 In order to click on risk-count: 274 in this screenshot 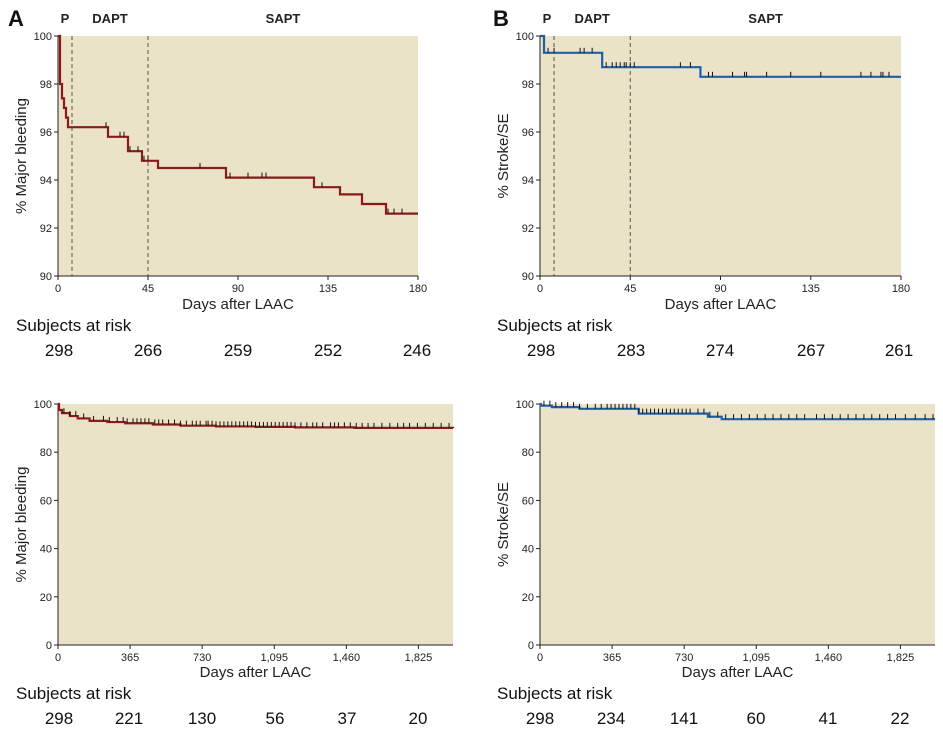, I will do `click(720, 350)`.